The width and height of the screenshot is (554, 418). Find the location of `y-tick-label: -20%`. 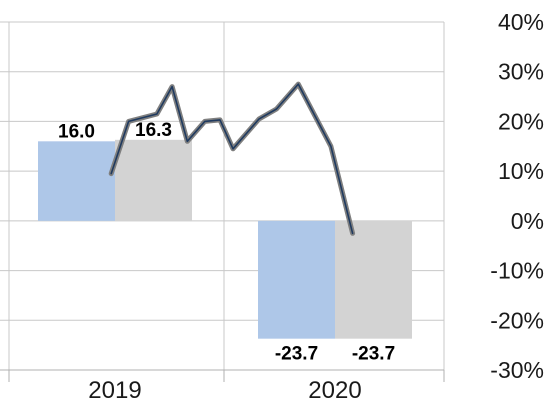

y-tick-label: -20% is located at coordinates (517, 320).